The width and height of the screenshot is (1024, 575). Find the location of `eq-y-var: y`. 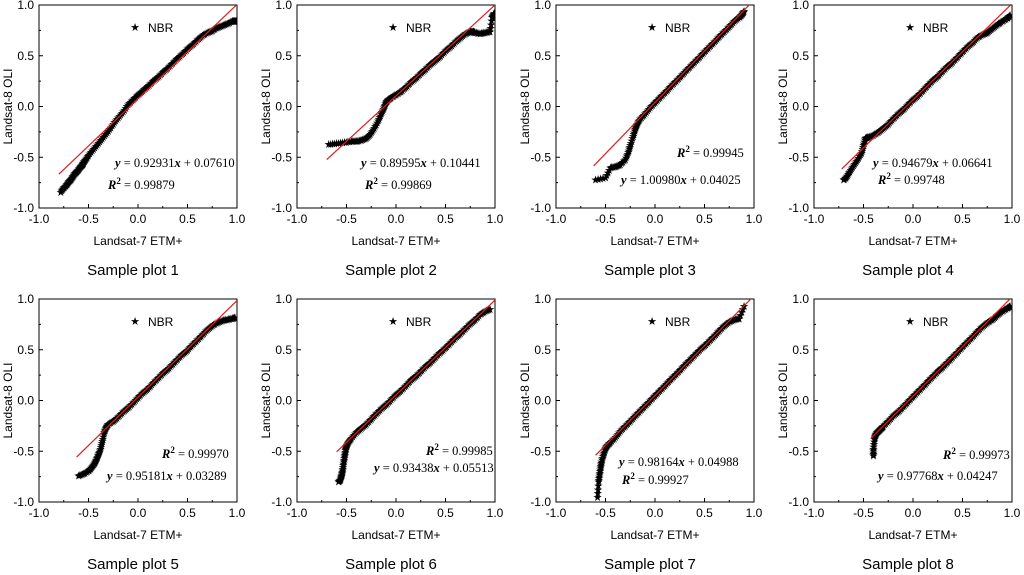

eq-y-var: y is located at coordinates (117, 163).